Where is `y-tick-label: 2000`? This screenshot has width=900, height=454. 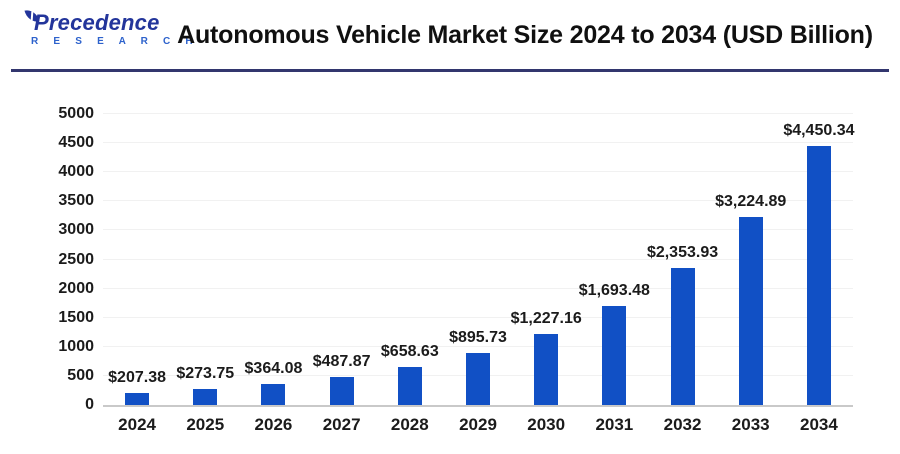 y-tick-label: 2000 is located at coordinates (76, 288).